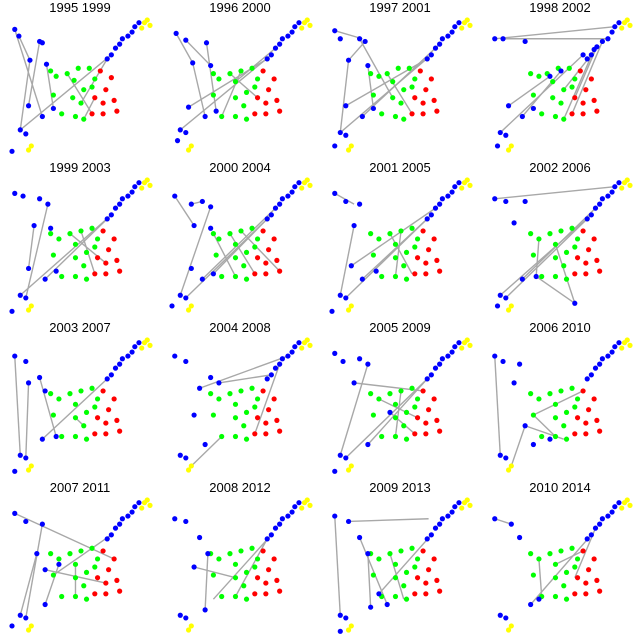  I want to click on panel-title: 1995 1999, so click(80, 7).